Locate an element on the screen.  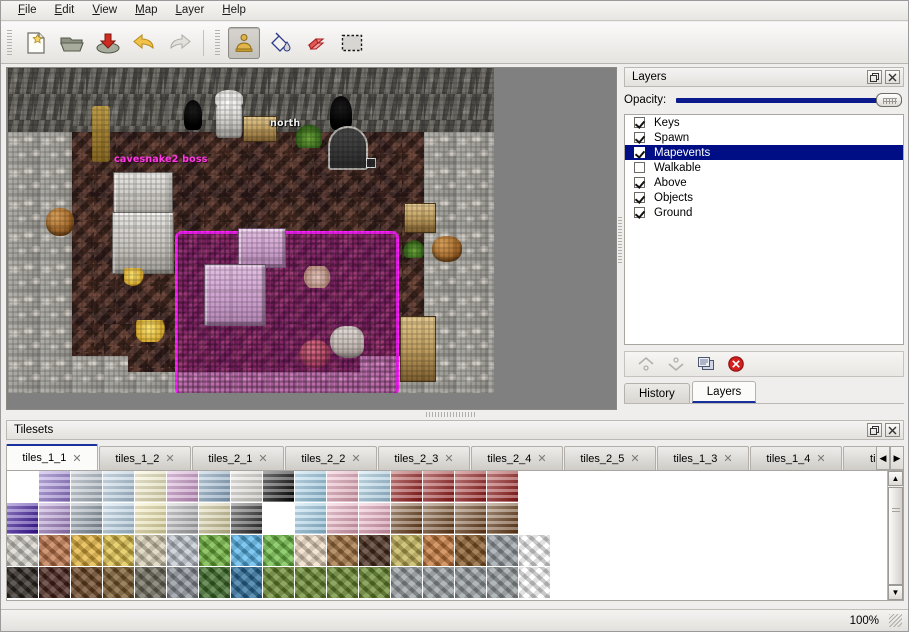
map-object-gold-small is located at coordinates (135, 277).